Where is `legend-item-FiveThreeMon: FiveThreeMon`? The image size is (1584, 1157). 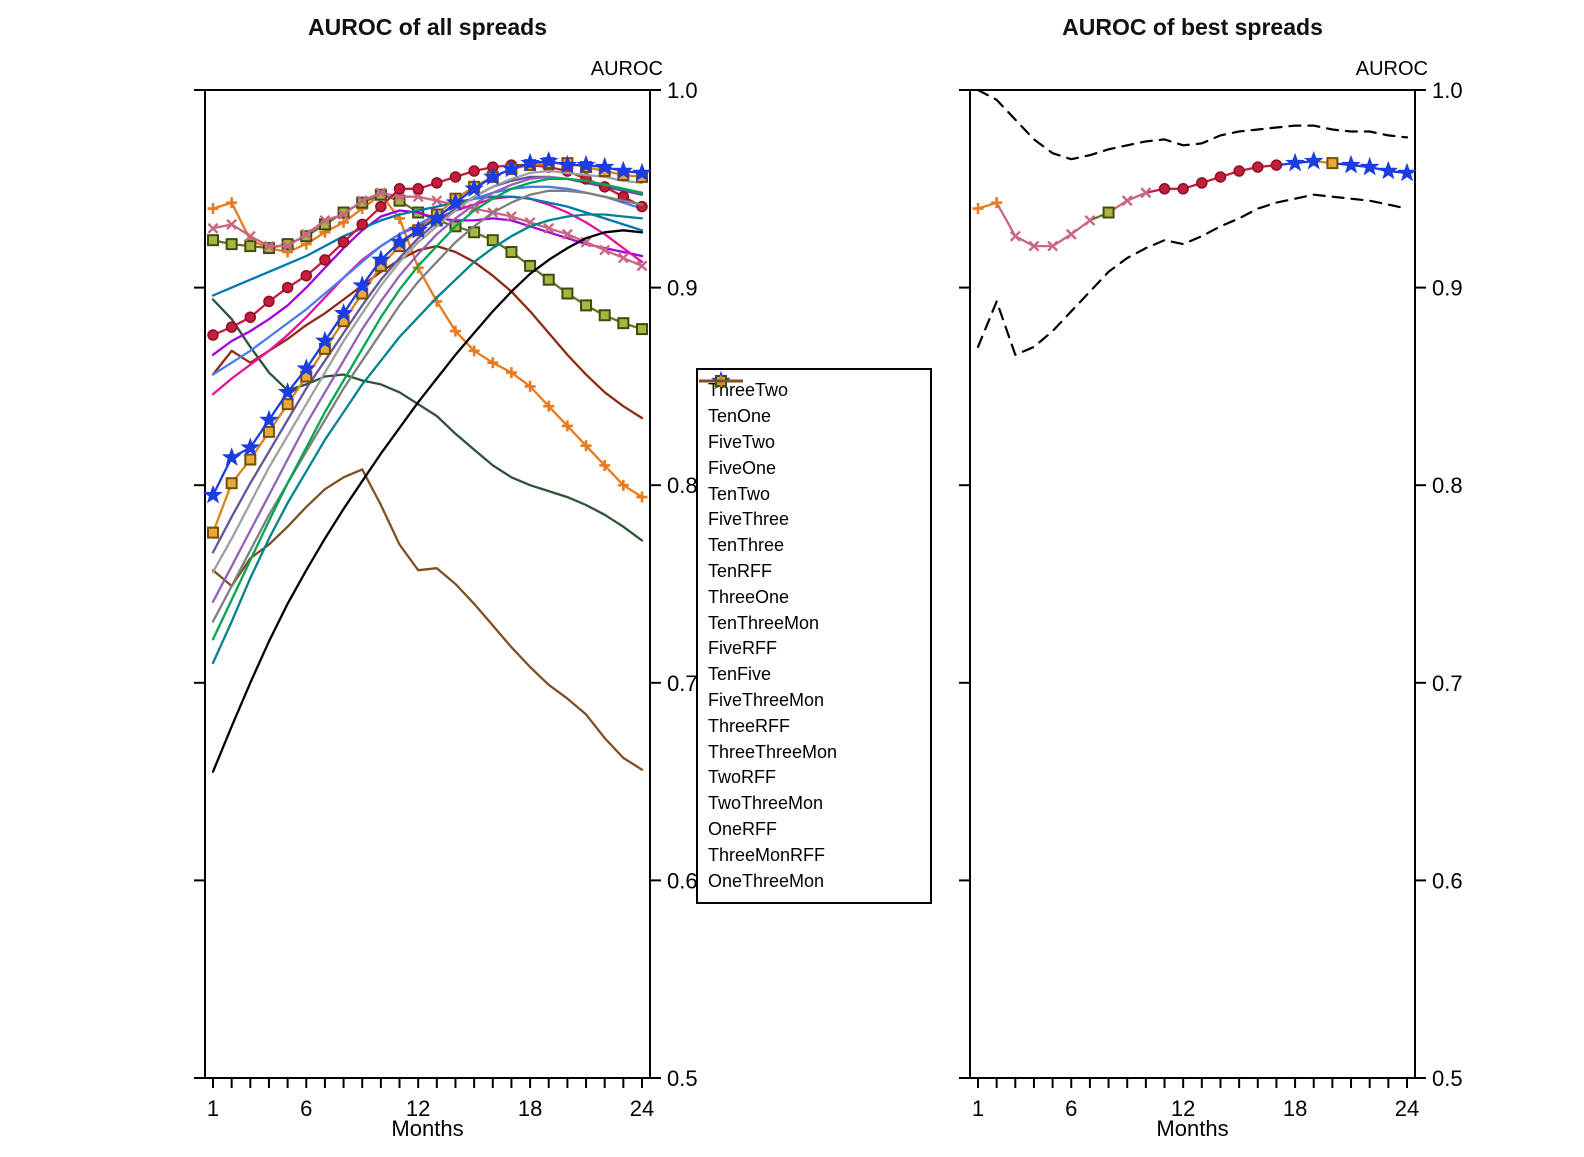
legend-item-FiveThreeMon: FiveThreeMon is located at coordinates (814, 546).